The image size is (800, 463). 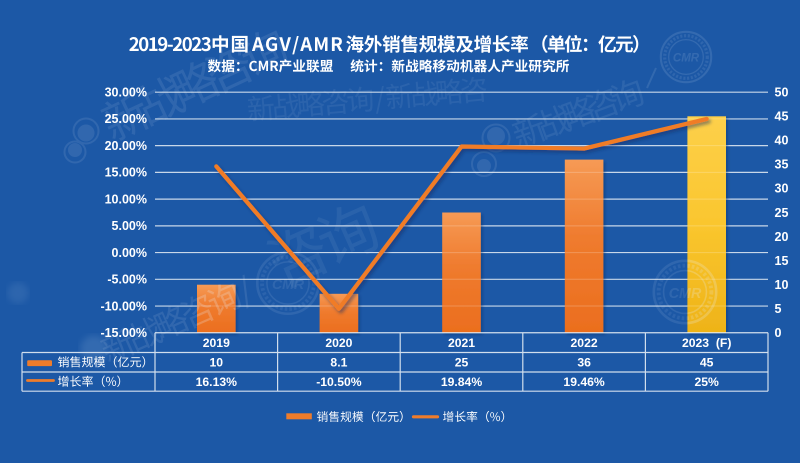 What do you see at coordinates (126, 93) in the screenshot?
I see `svg-text: 30.00%` at bounding box center [126, 93].